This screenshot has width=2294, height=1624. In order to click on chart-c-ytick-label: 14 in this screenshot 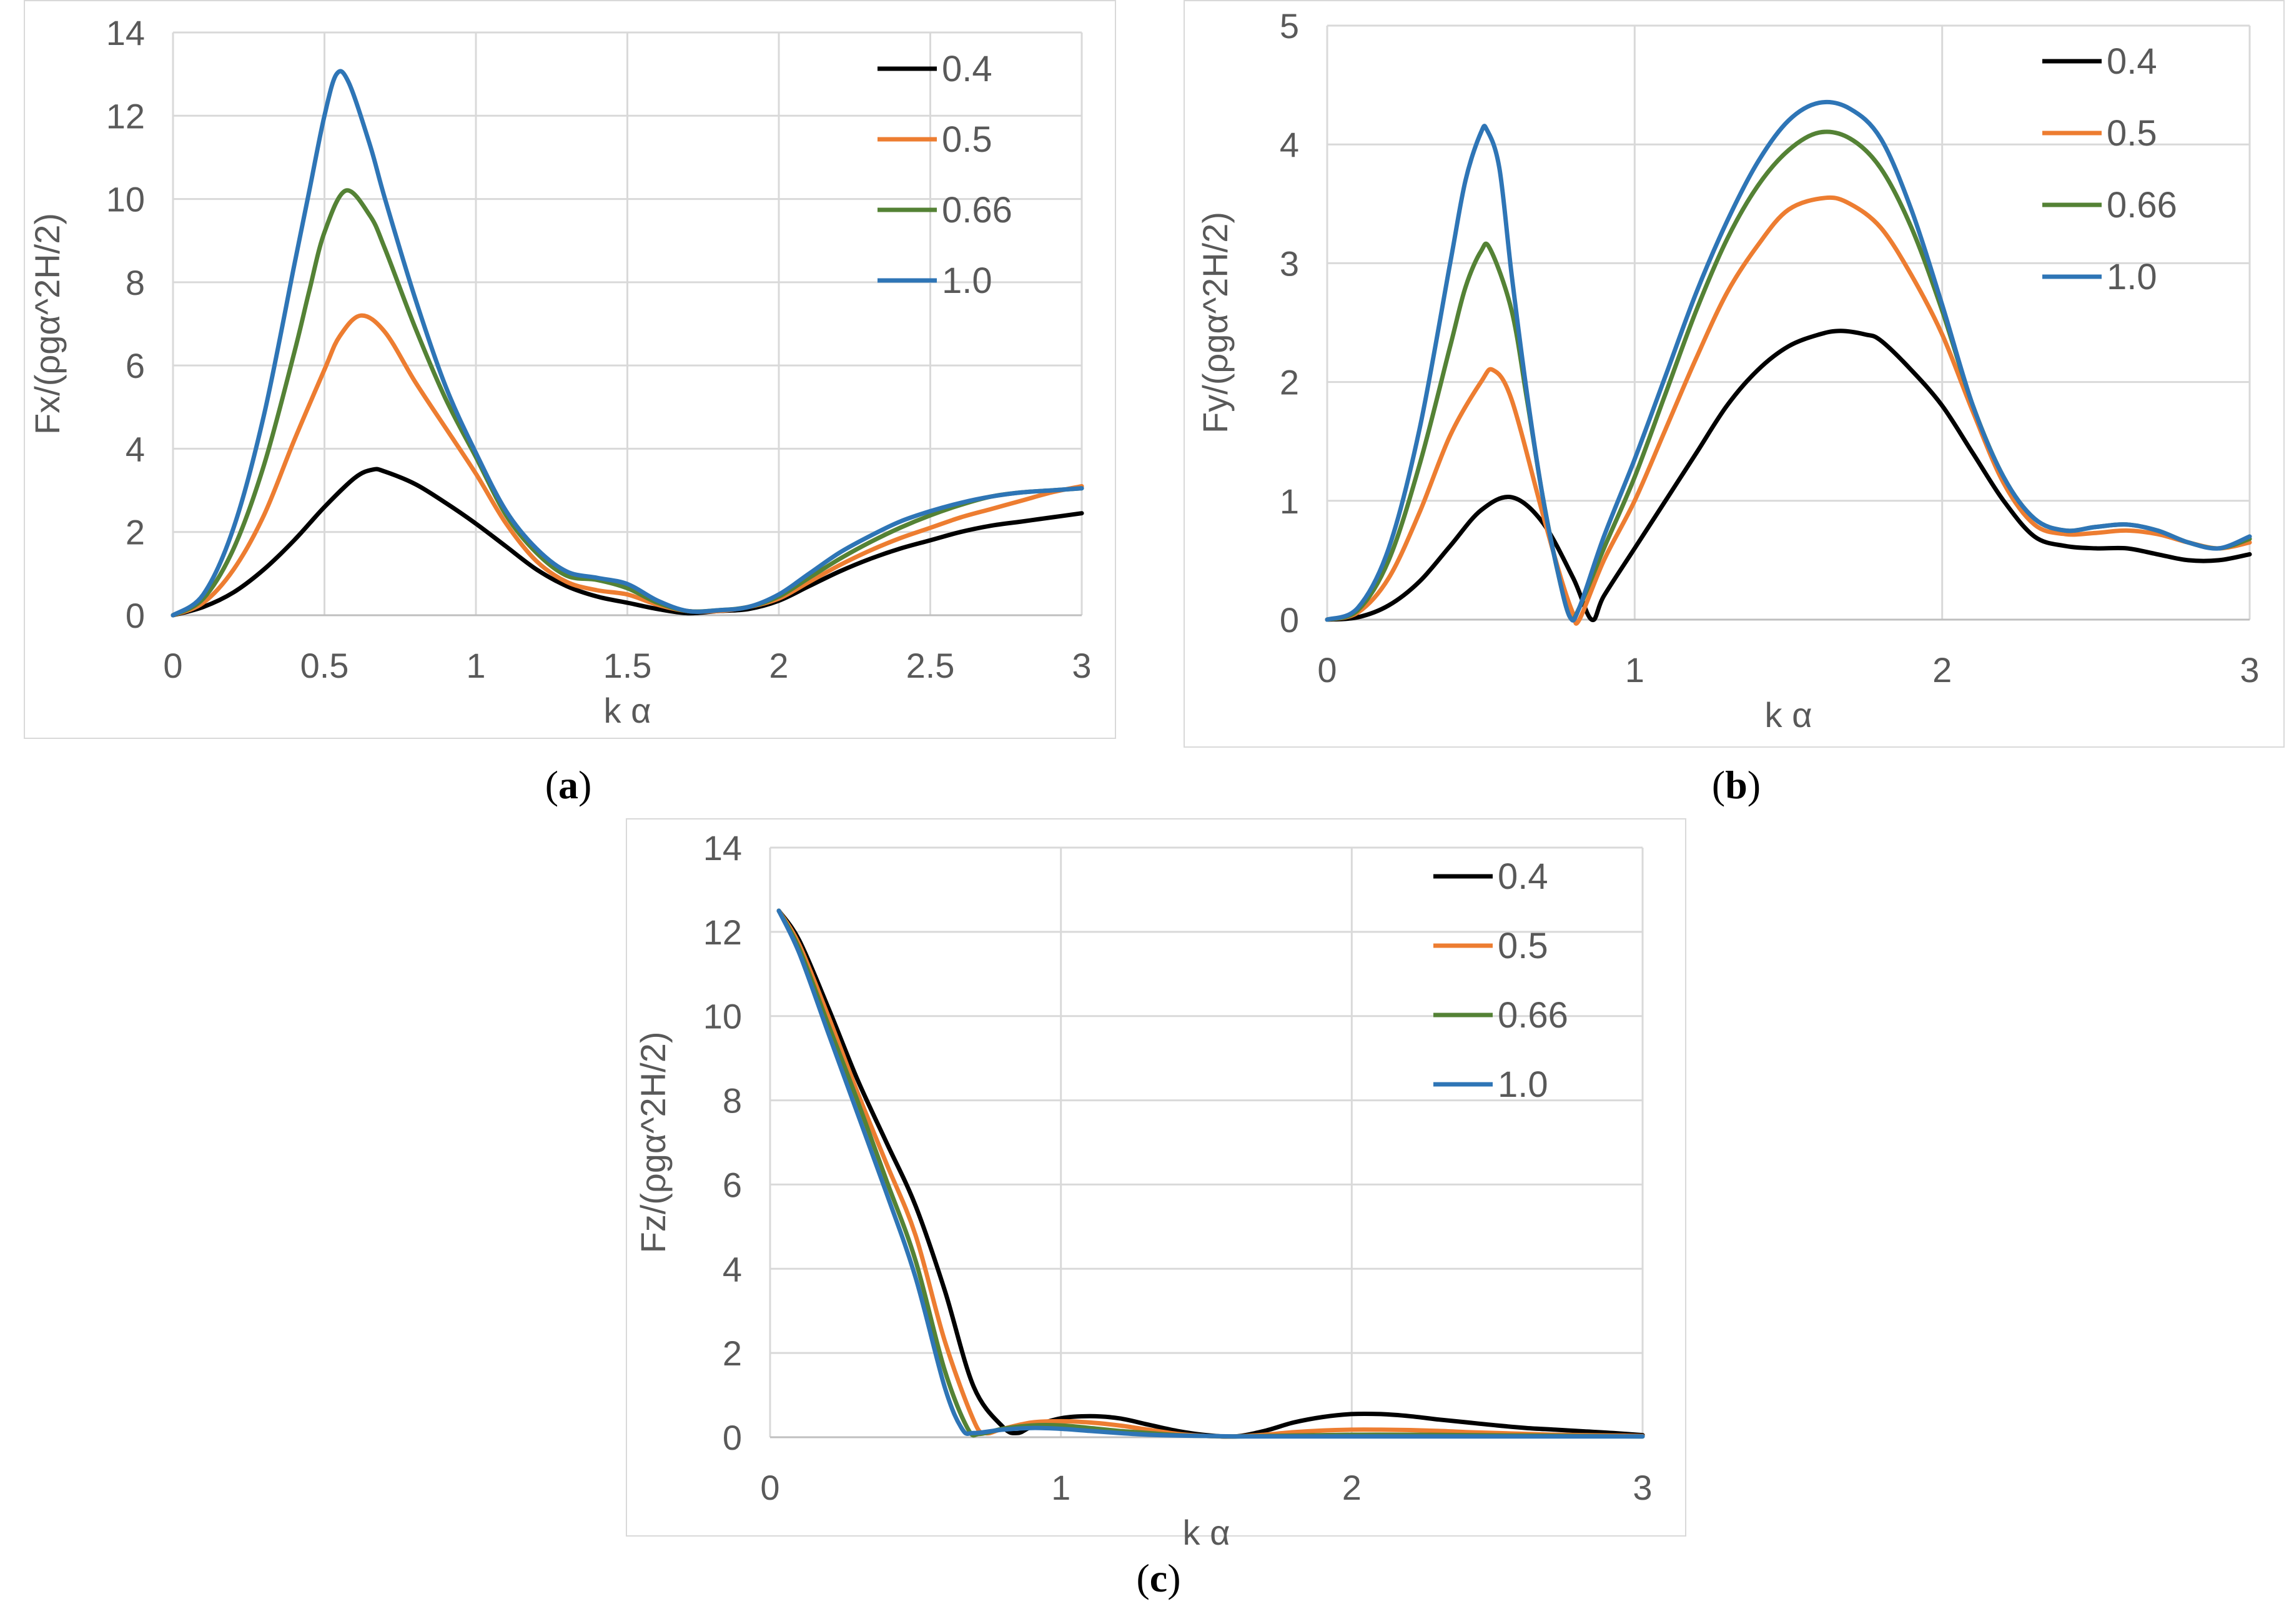, I will do `click(722, 848)`.